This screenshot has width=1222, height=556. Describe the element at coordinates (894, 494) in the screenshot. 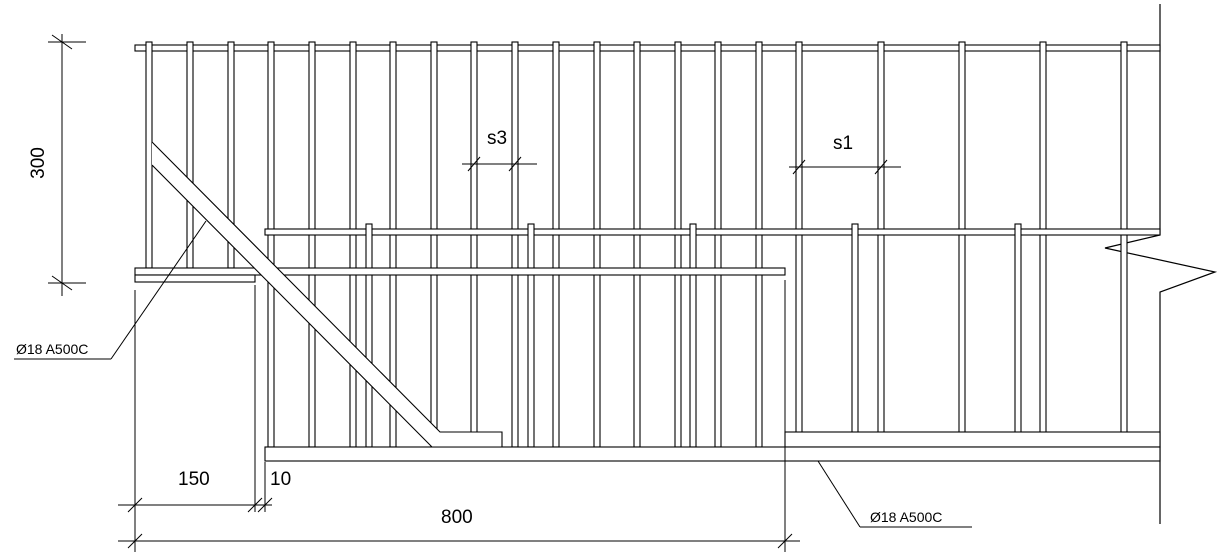

I see `rebar-leader-lower: Ø18 A500C` at that location.